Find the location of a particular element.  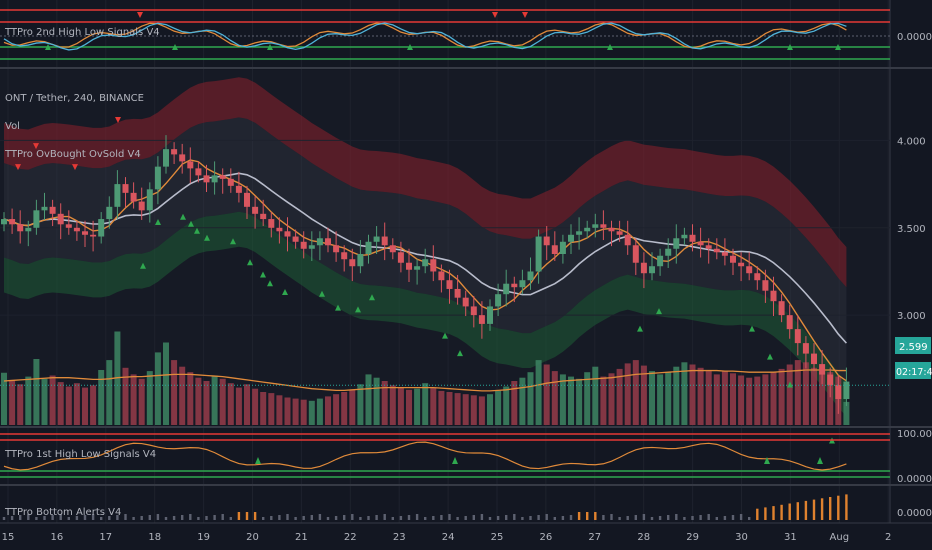

top-buy-marker is located at coordinates (790, 47).